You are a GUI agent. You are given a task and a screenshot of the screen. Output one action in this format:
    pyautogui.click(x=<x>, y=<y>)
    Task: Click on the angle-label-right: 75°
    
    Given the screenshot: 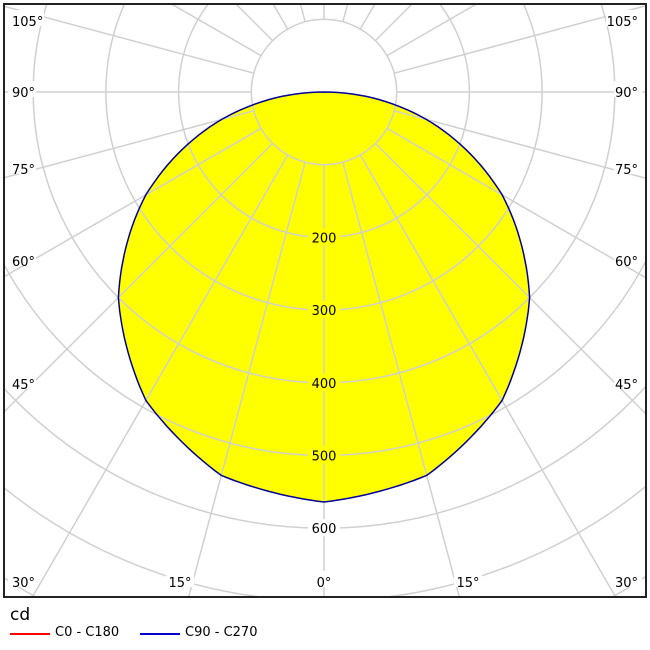 What is the action you would take?
    pyautogui.click(x=626, y=170)
    